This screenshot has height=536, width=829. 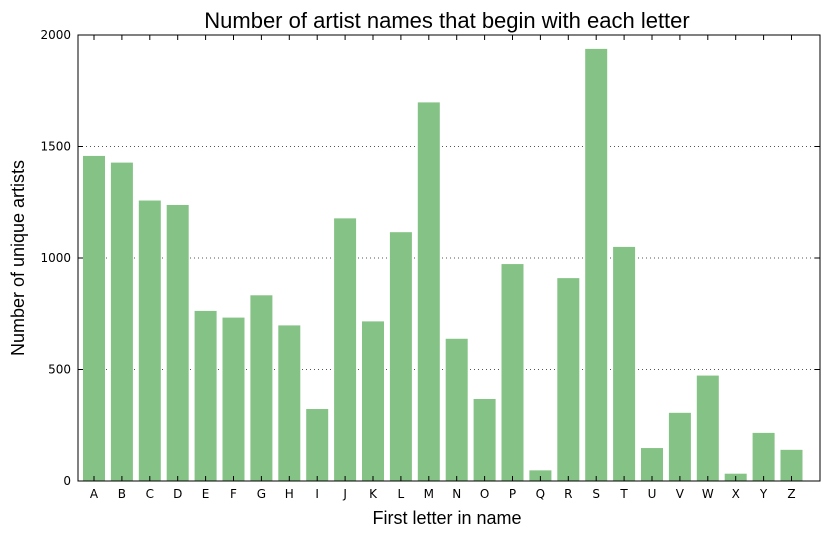 I want to click on x-tick-label: K, so click(x=373, y=494).